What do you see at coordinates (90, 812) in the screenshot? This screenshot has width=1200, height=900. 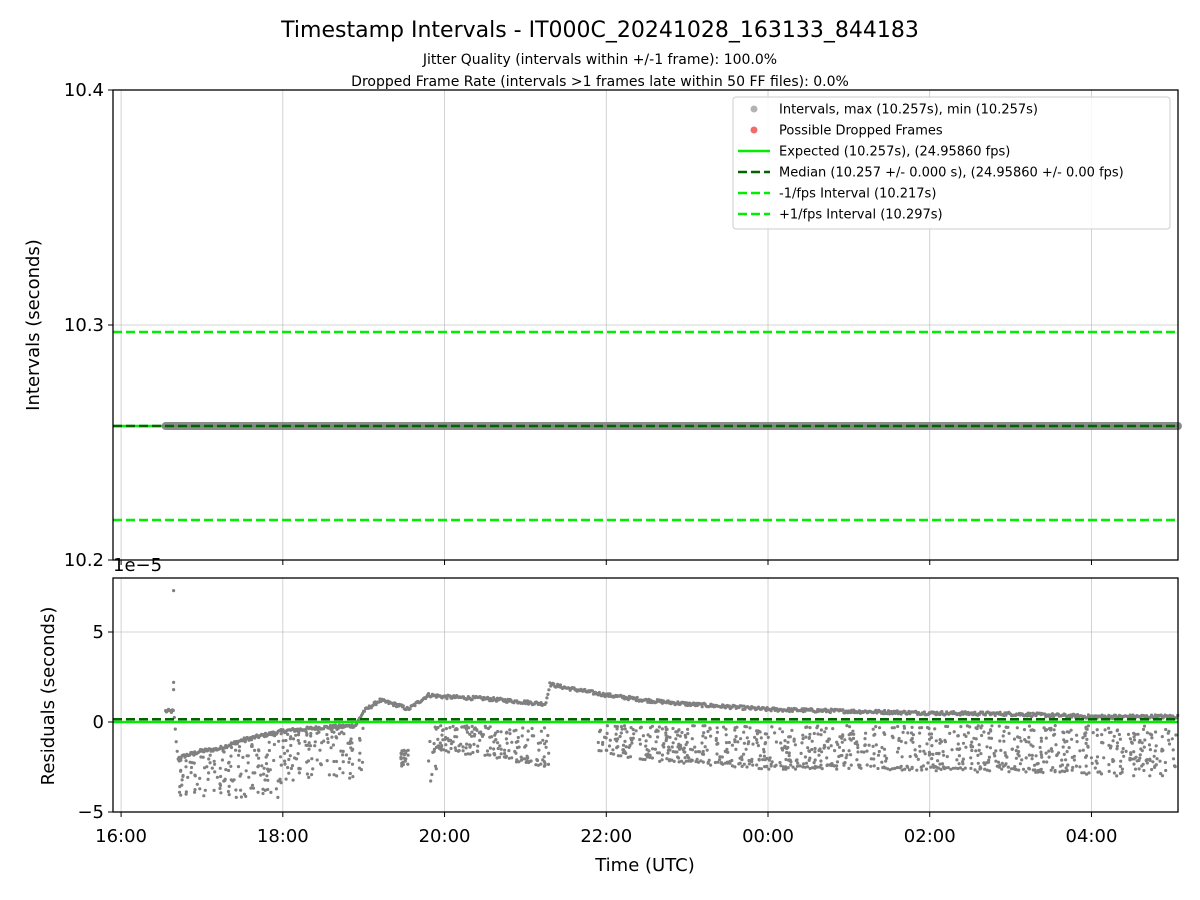 I see `bottom-y-tick-label: −5` at bounding box center [90, 812].